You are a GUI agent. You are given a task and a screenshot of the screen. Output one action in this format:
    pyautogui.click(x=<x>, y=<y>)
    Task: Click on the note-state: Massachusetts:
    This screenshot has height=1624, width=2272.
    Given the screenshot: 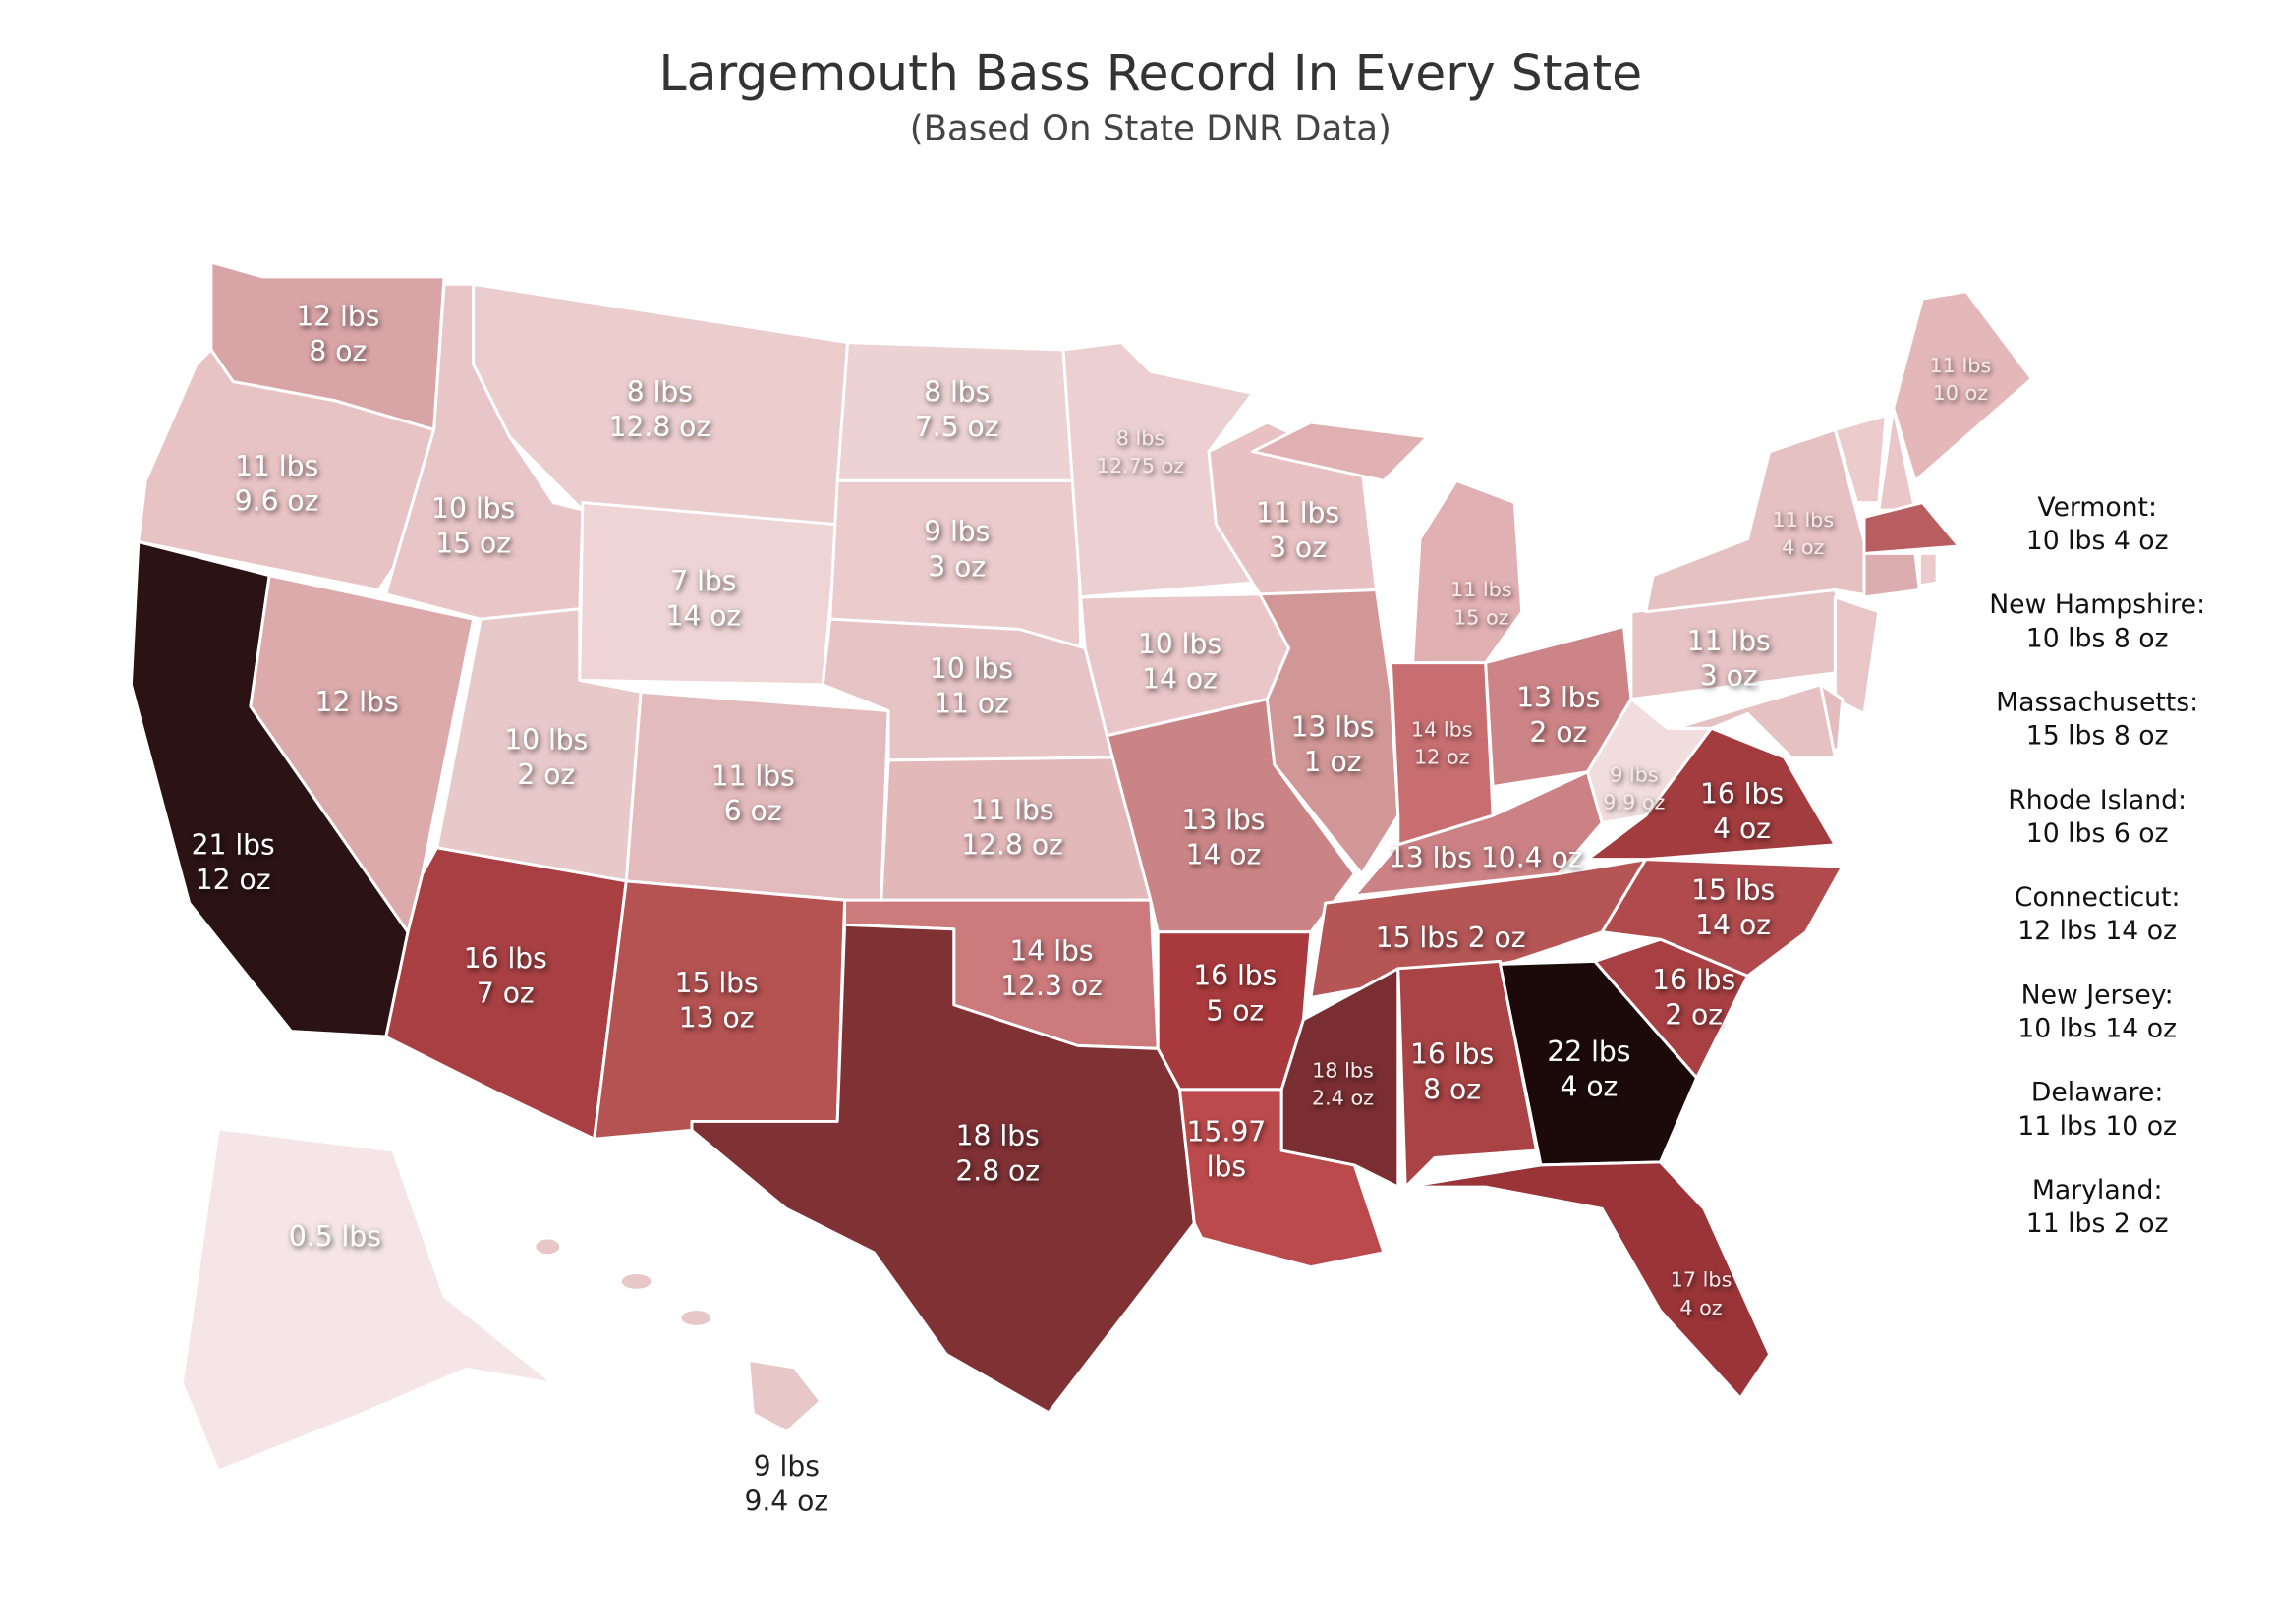 What is the action you would take?
    pyautogui.click(x=2097, y=702)
    